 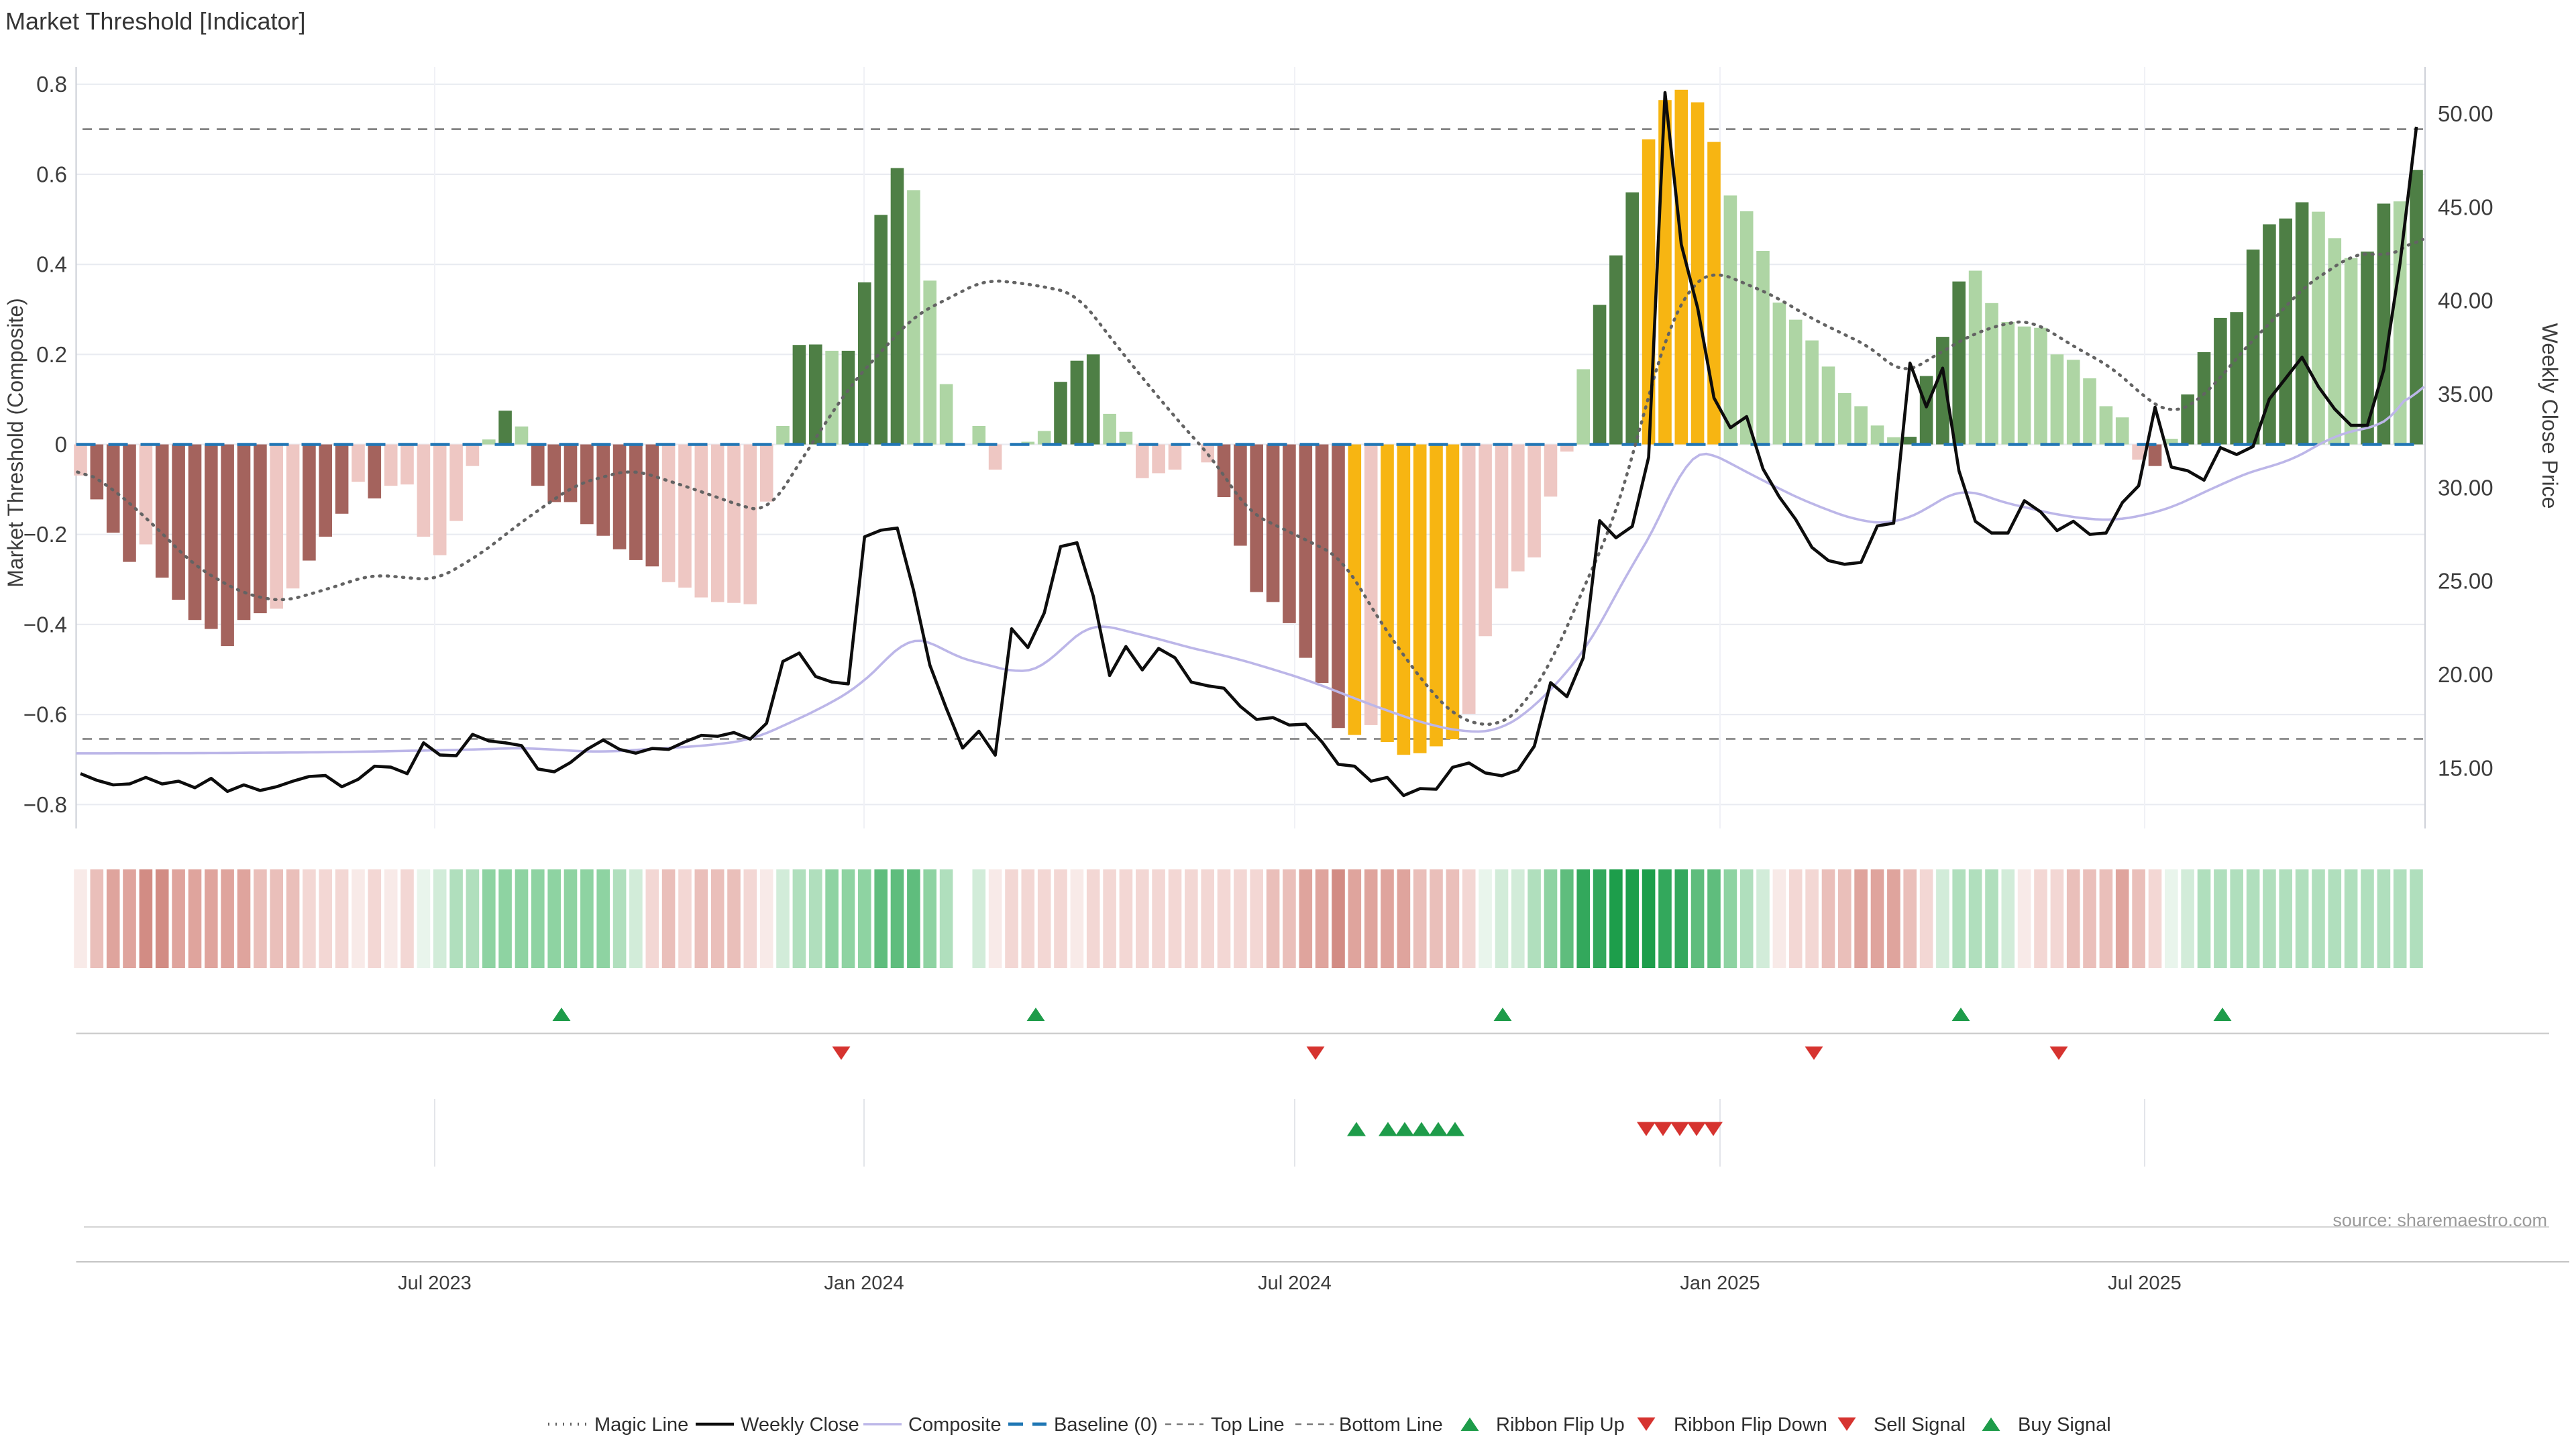 What do you see at coordinates (2465, 300) in the screenshot?
I see `svg-text: 40.00` at bounding box center [2465, 300].